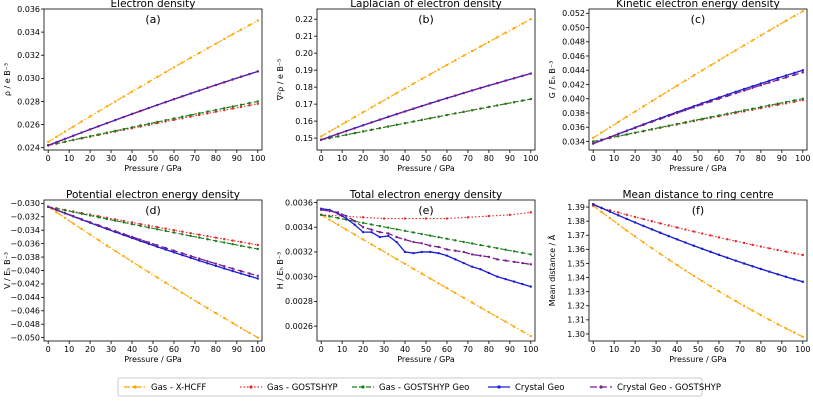  I want to click on series-line-gost, so click(426, 215).